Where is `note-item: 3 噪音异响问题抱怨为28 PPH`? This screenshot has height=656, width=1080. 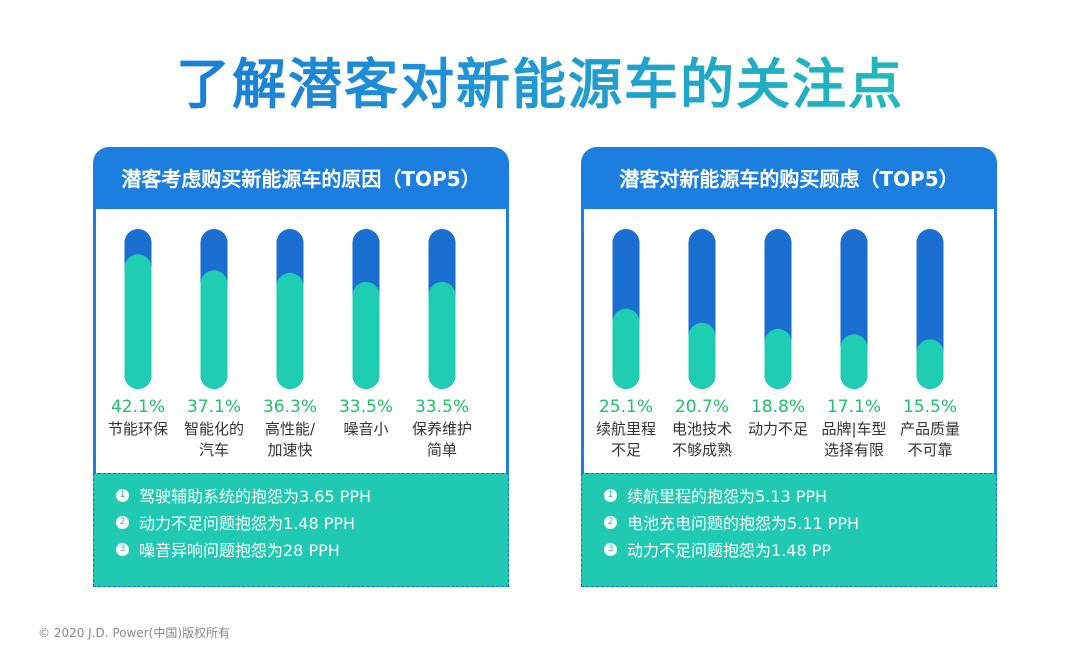
note-item: 3 噪音异响问题抱怨为28 PPH is located at coordinates (228, 551).